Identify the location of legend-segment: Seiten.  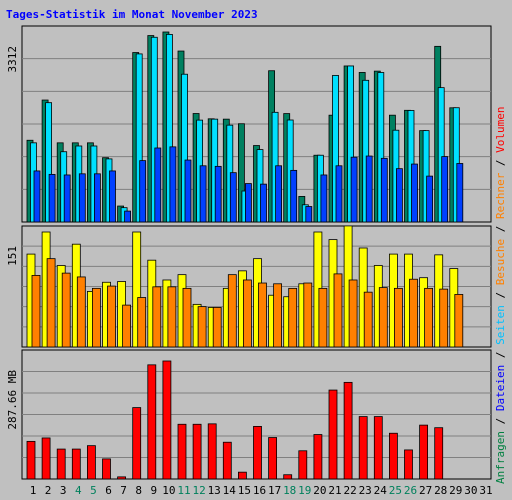
(500, 325).